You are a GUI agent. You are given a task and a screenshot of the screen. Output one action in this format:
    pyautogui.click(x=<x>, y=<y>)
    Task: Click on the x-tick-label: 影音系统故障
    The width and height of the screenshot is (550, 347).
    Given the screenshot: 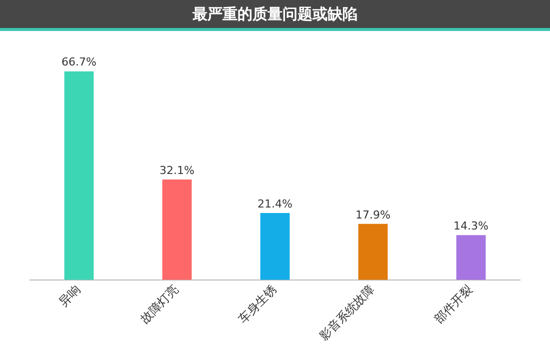 What is the action you would take?
    pyautogui.click(x=347, y=313)
    